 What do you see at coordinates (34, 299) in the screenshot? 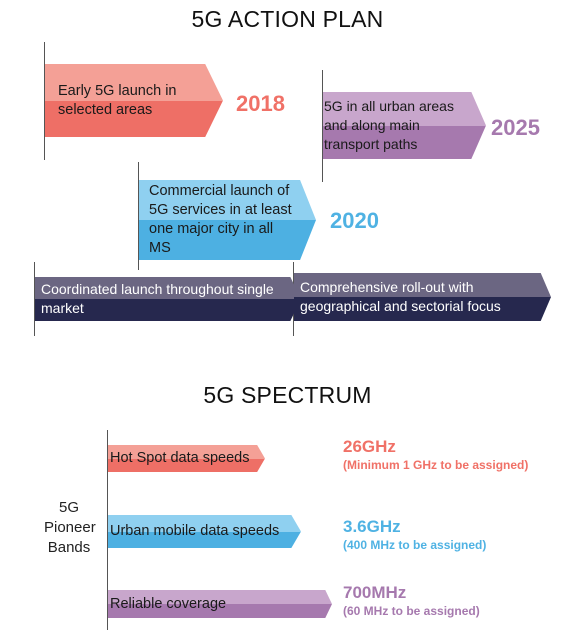
I see `timeline-line-bar-left` at bounding box center [34, 299].